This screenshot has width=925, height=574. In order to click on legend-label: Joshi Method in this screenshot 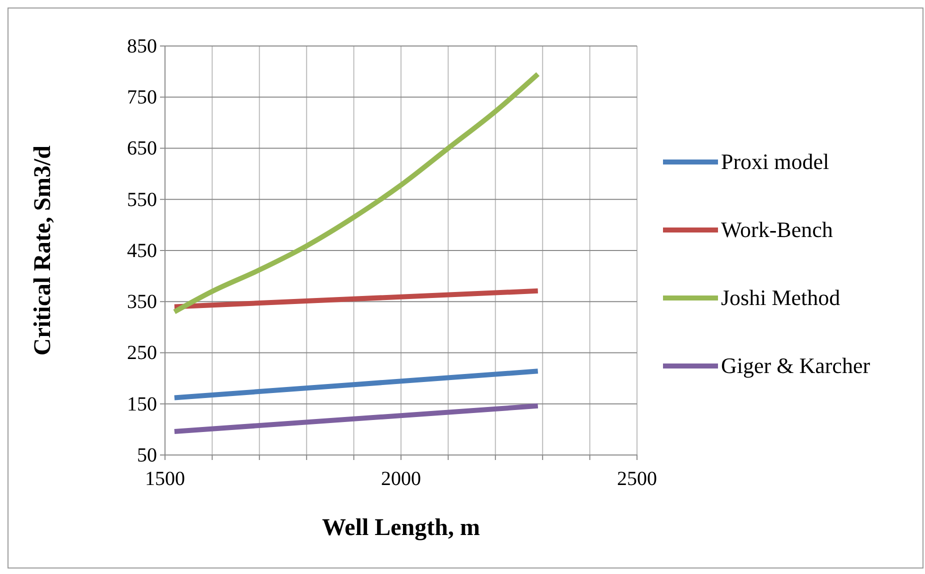, I will do `click(780, 297)`.